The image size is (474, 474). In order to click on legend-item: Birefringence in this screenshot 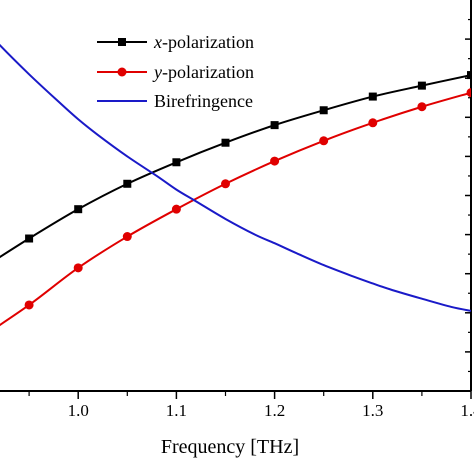, I will do `click(175, 101)`.